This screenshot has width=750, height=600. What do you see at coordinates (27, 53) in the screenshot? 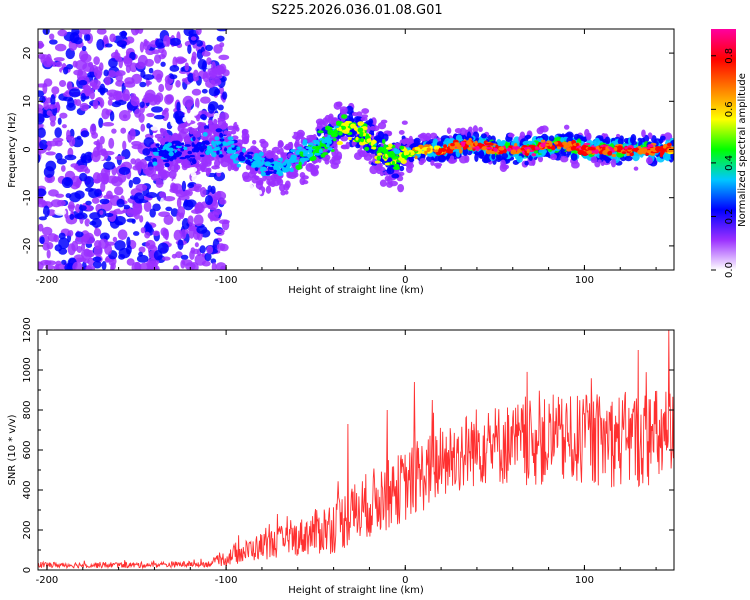
I see `y-tick-label: 20` at bounding box center [27, 53].